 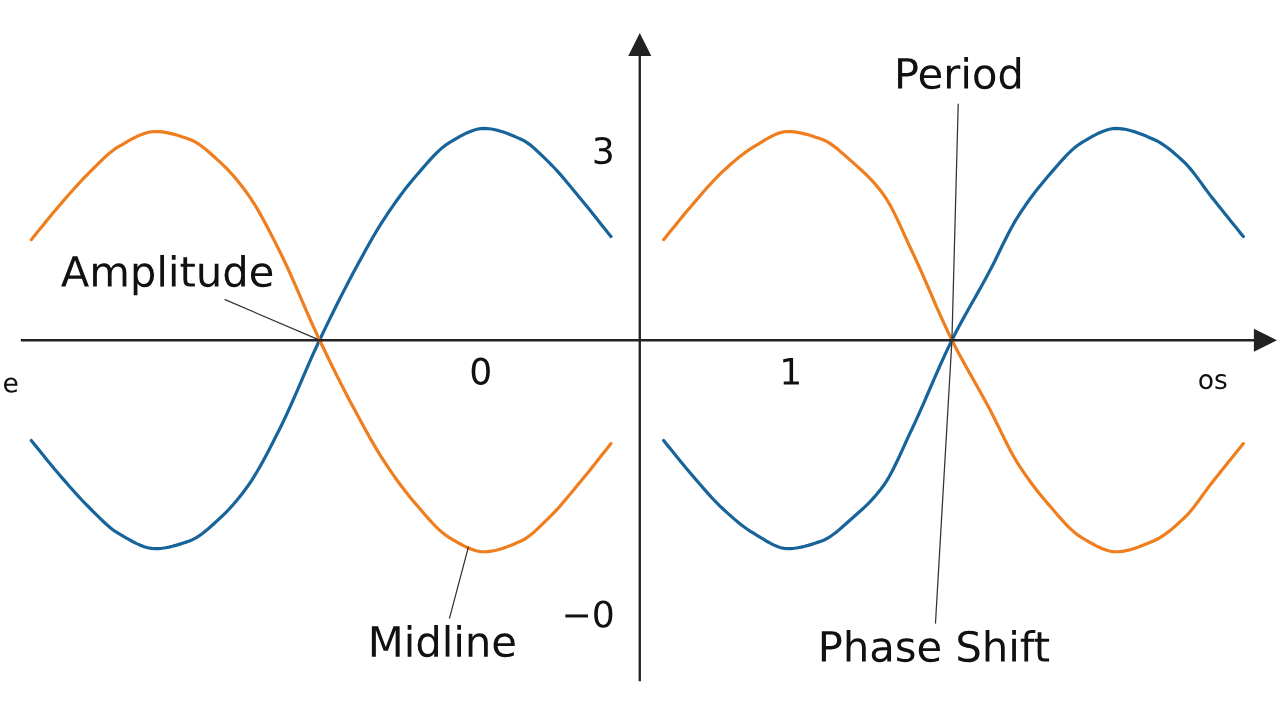 I want to click on x-axis-title: os, so click(x=1213, y=382).